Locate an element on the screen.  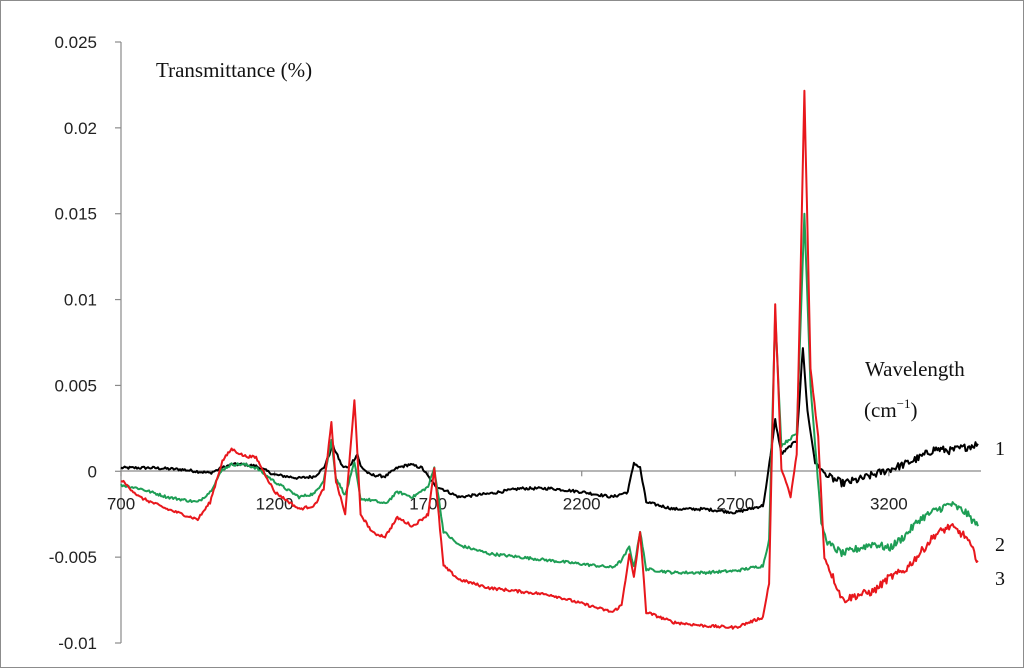
series-label-2: 2 is located at coordinates (1000, 545).